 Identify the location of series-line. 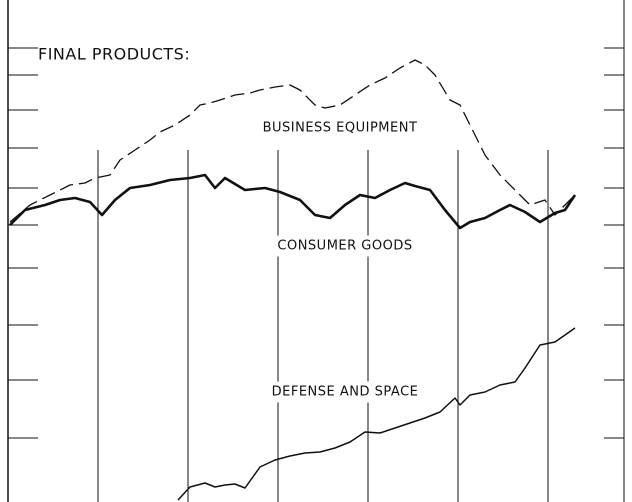
(293, 201).